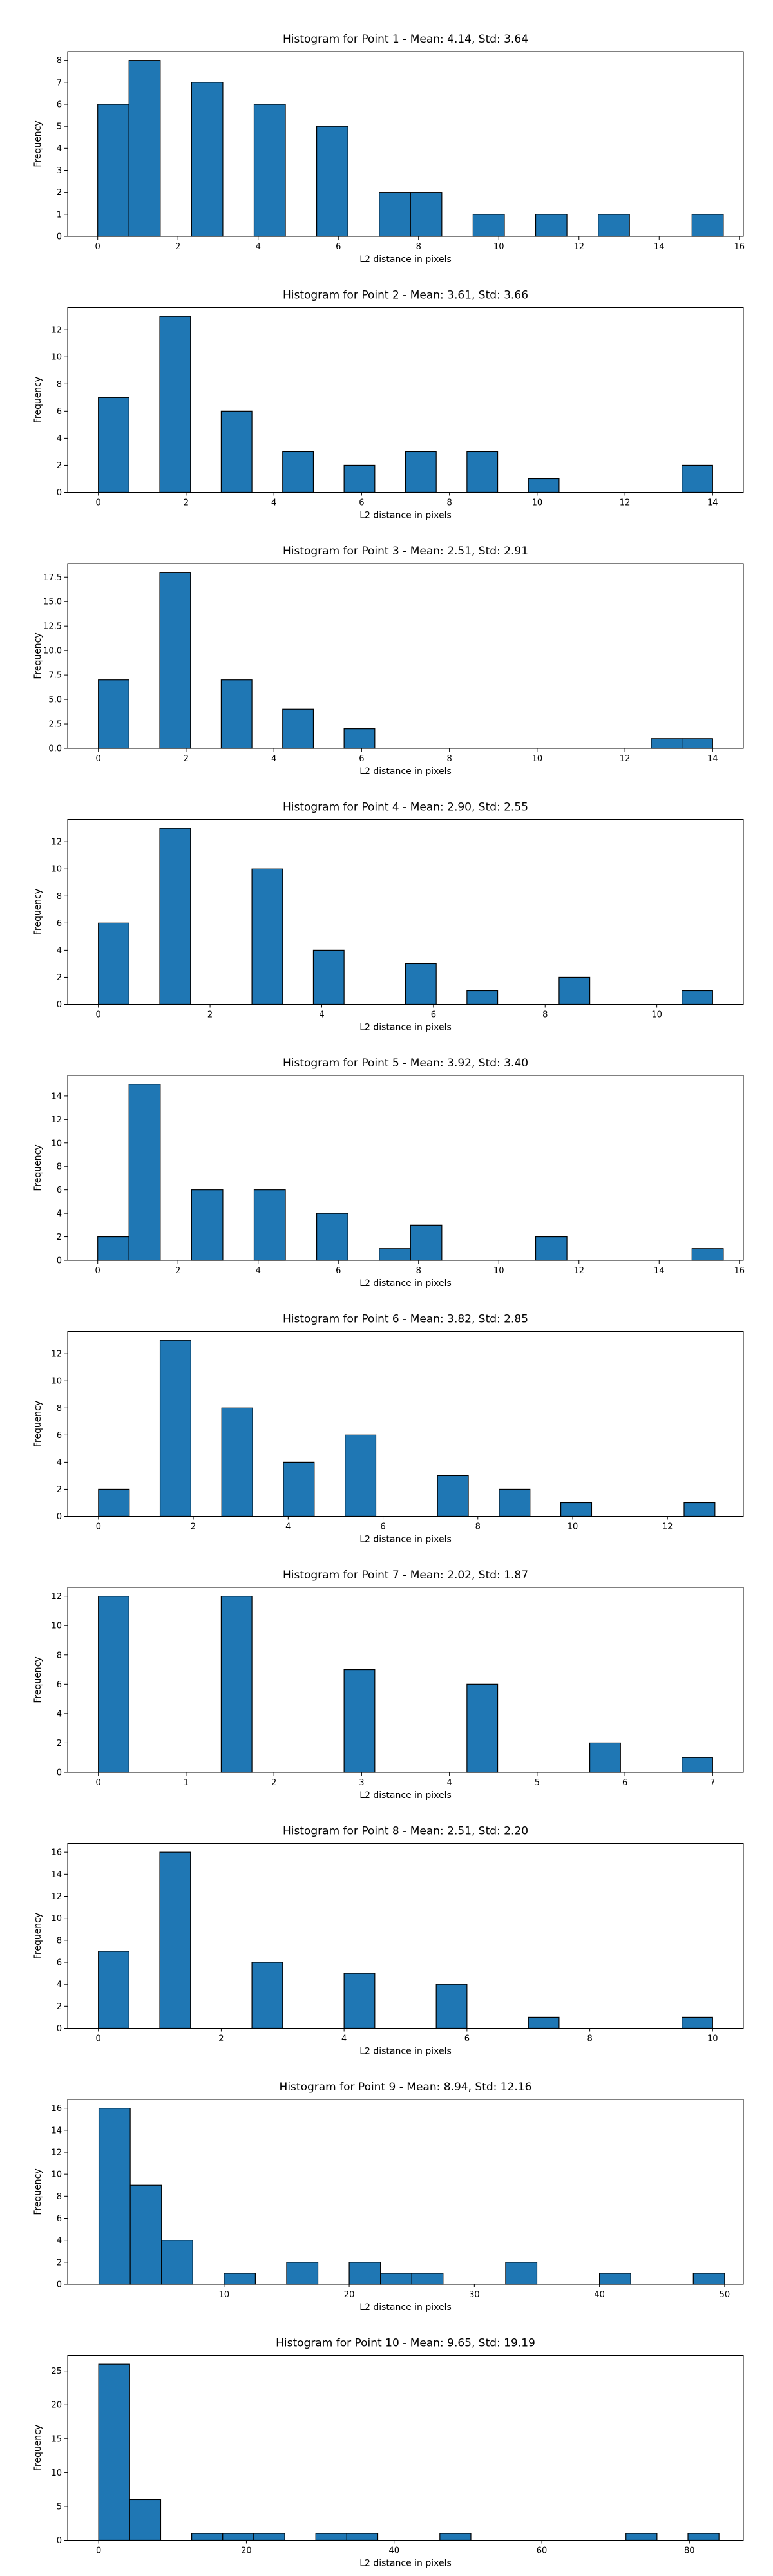 The image size is (773, 2576). Describe the element at coordinates (542, 2551) in the screenshot. I see `x-tick-label: 60` at that location.